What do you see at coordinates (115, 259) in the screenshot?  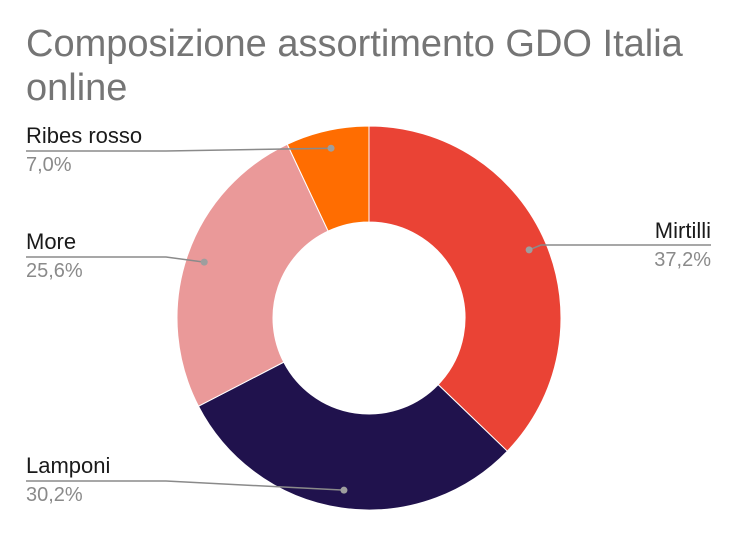 I see `leader-line-more` at bounding box center [115, 259].